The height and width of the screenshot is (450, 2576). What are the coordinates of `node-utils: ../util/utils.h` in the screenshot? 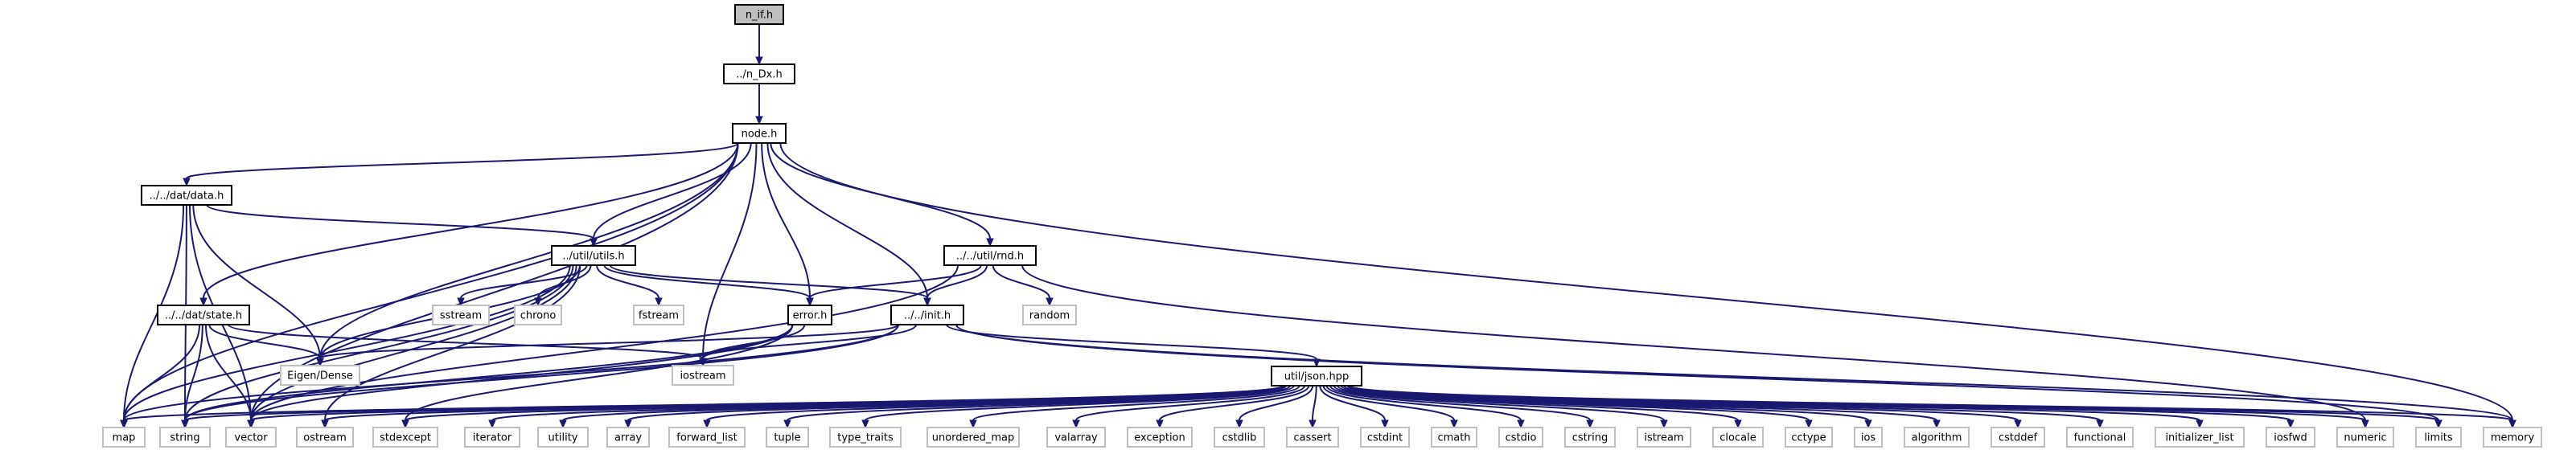 It's located at (593, 256).